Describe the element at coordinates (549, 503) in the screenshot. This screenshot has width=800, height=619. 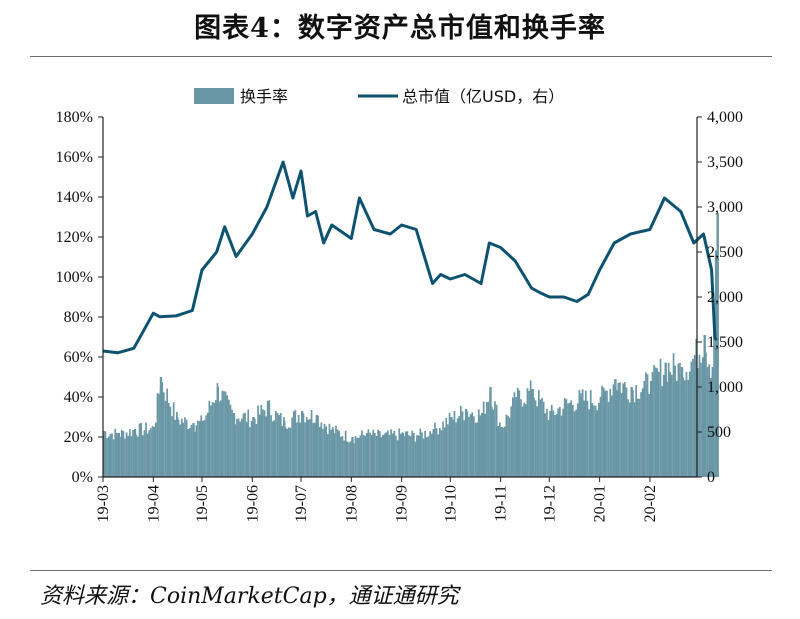
I see `x-tick-label: 19-12` at that location.